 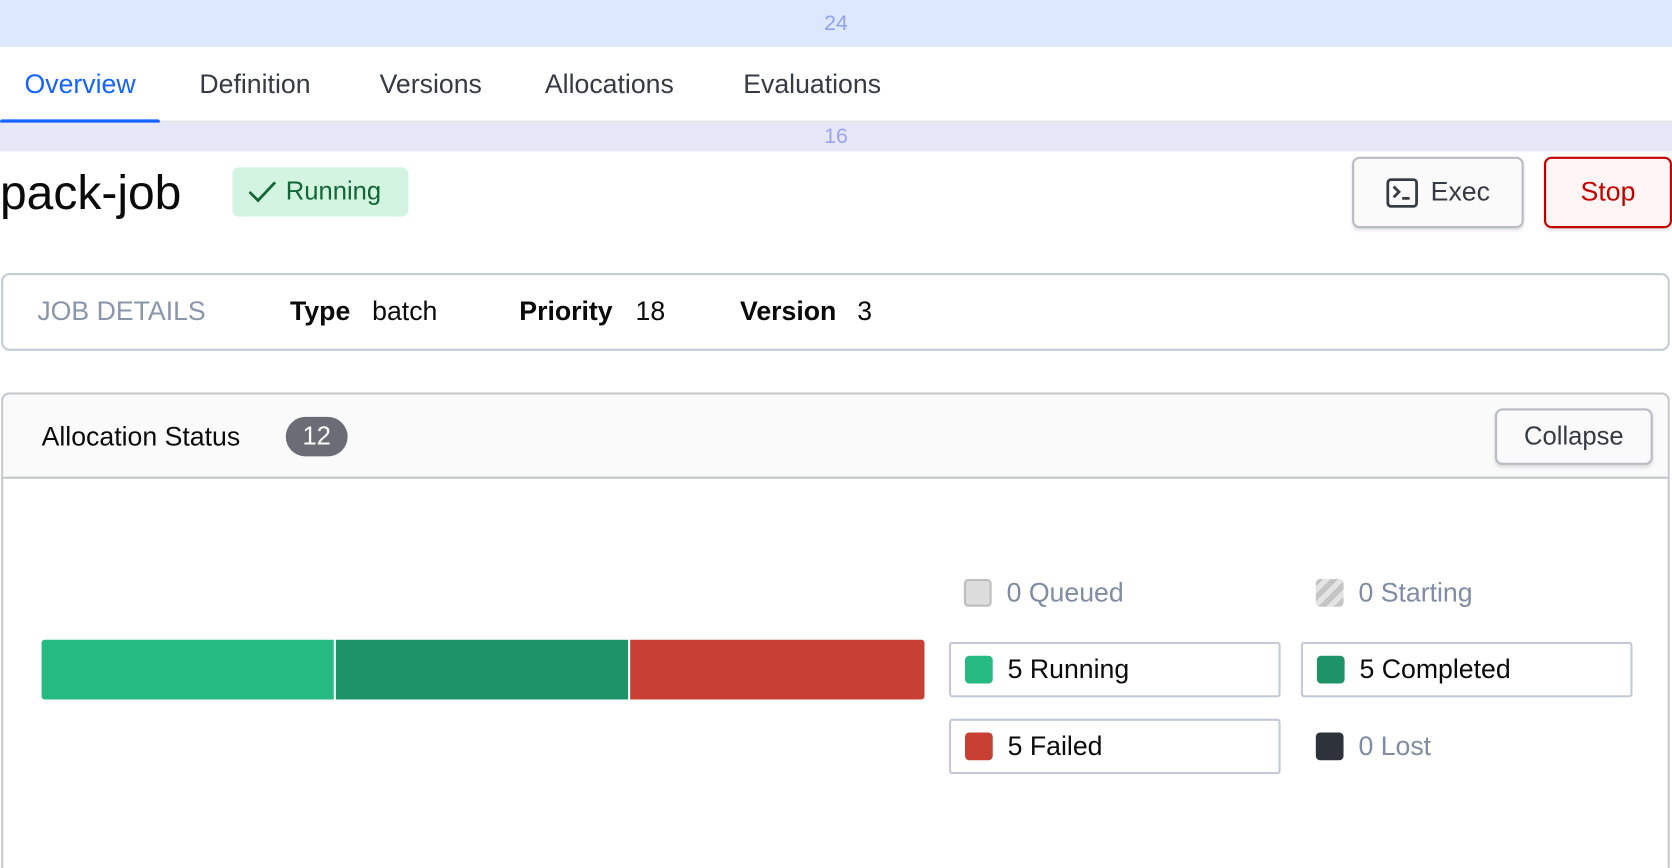 I want to click on exec-button: Exec, so click(x=1438, y=192).